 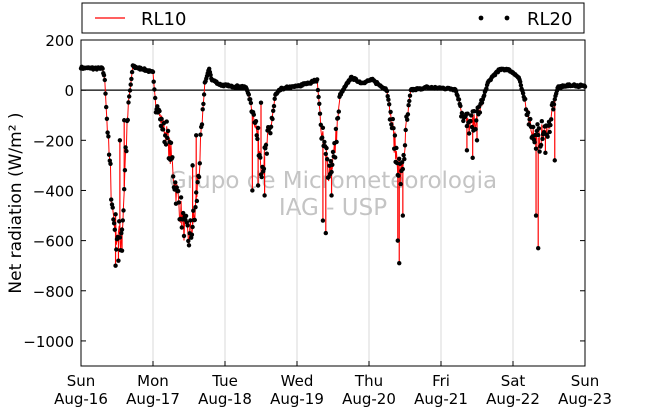 I want to click on legend-rl20-label: RL20, so click(x=549, y=19).